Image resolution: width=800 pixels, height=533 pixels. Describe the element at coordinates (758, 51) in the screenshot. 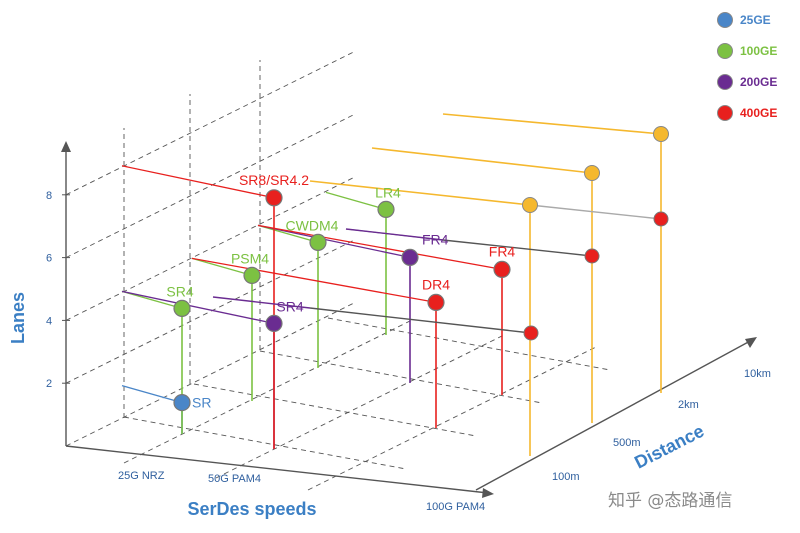

I see `legend-label: 100GE` at that location.